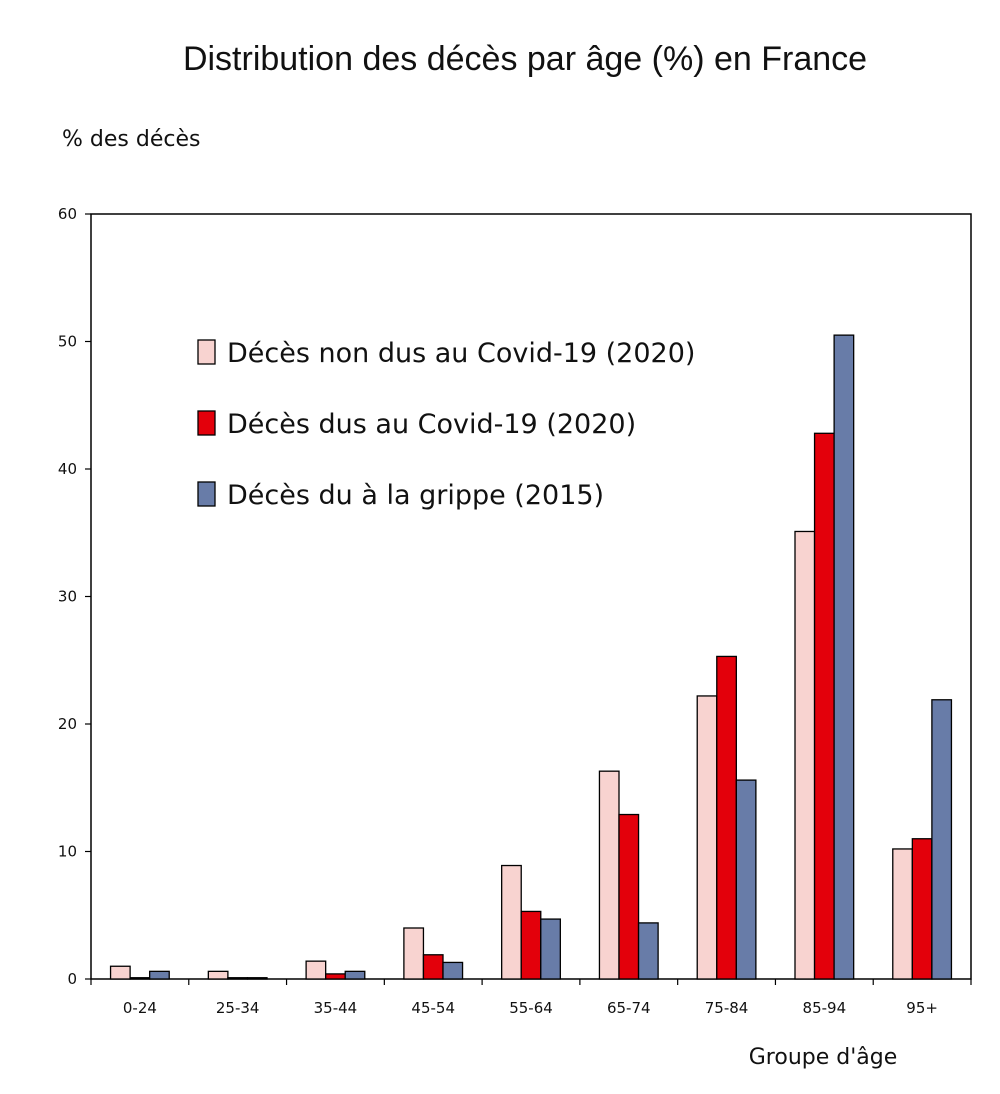  Describe the element at coordinates (238, 1008) in the screenshot. I see `x-tick-label: 25-34` at that location.